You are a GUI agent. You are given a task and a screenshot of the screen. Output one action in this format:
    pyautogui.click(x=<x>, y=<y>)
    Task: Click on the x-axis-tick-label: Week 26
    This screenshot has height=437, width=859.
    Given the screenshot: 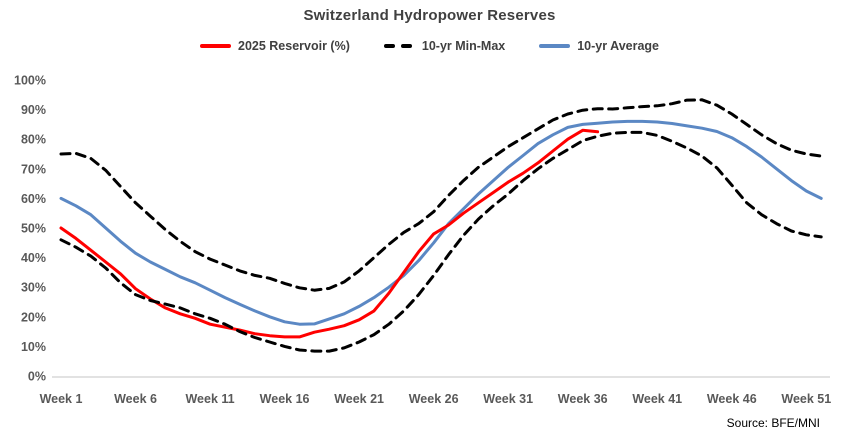 What is the action you would take?
    pyautogui.click(x=434, y=399)
    